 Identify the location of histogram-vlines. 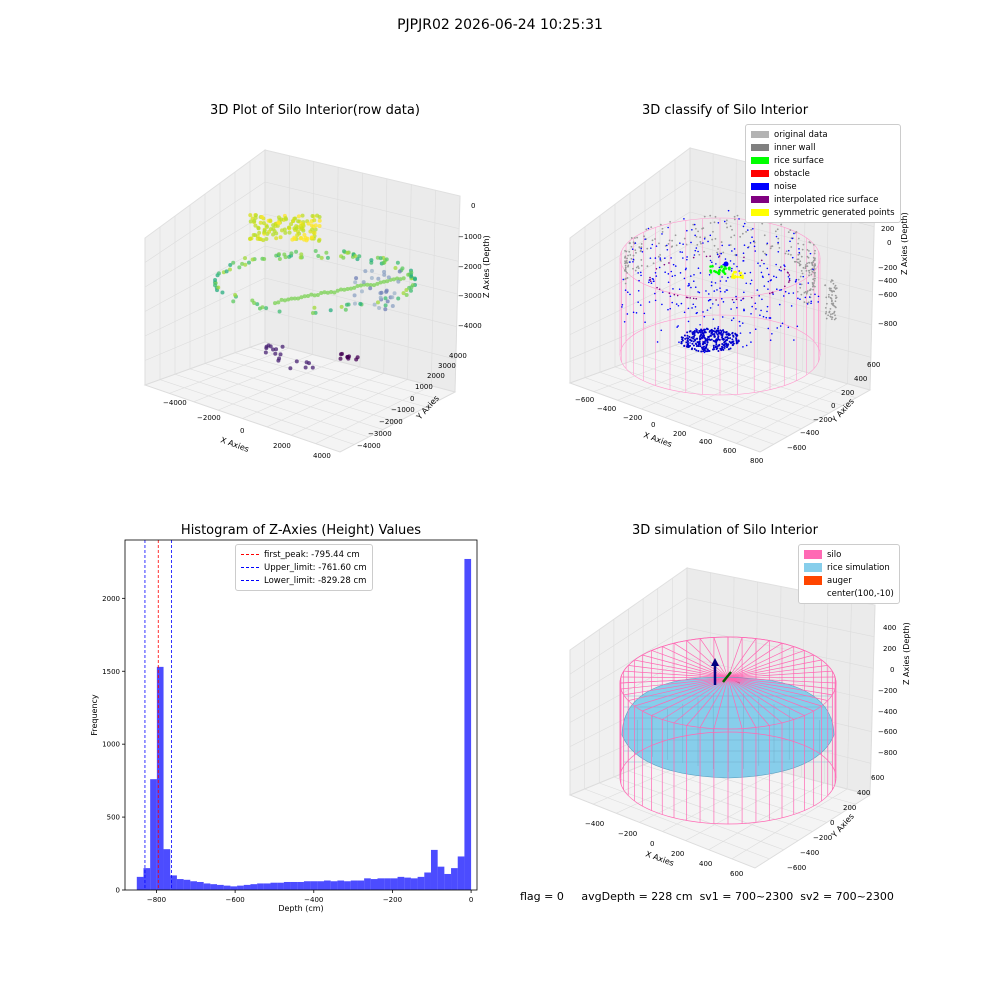
(158, 715).